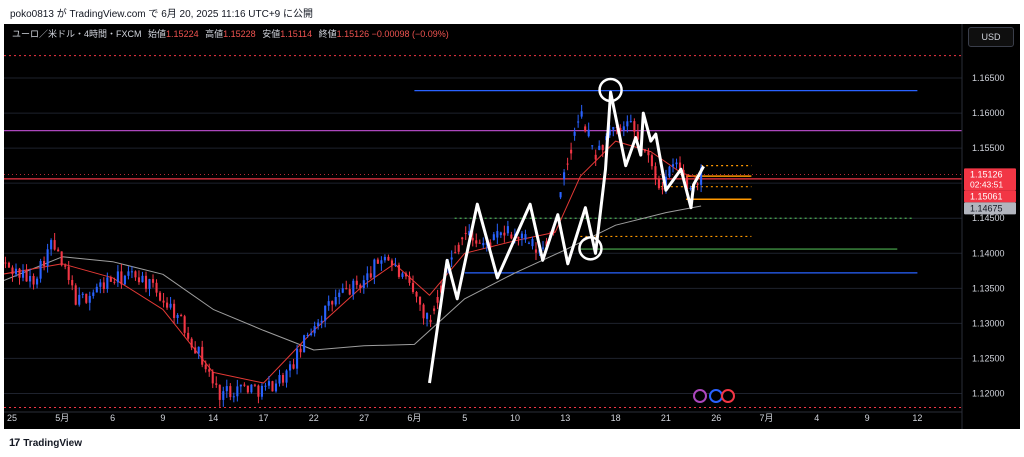 The width and height of the screenshot is (1024, 457). Describe the element at coordinates (214, 34) in the screenshot. I see `high-label: 高値` at that location.